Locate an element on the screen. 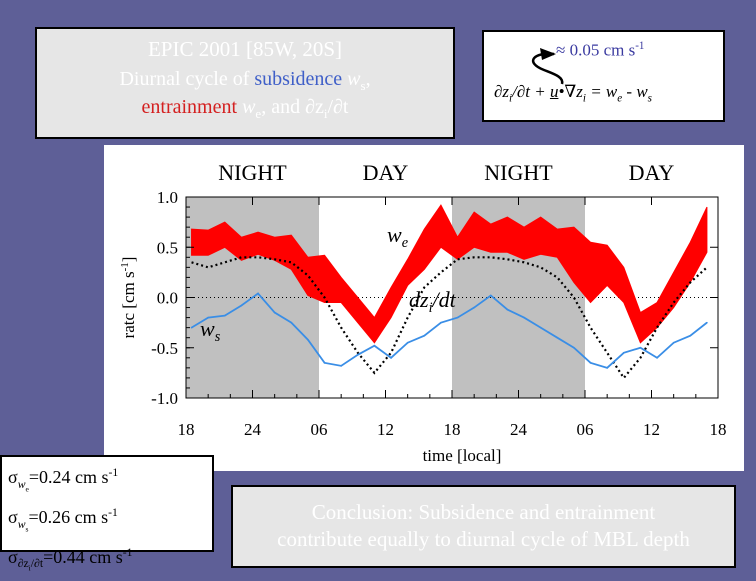 The height and width of the screenshot is (581, 756). x-axis-label: time [local] is located at coordinates (462, 455).